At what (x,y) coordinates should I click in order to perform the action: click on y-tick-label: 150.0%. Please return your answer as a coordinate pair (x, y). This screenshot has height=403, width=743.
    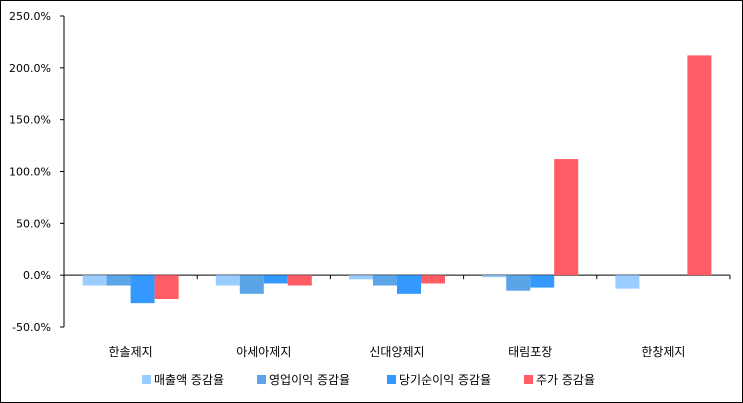
    Looking at the image, I should click on (30, 120).